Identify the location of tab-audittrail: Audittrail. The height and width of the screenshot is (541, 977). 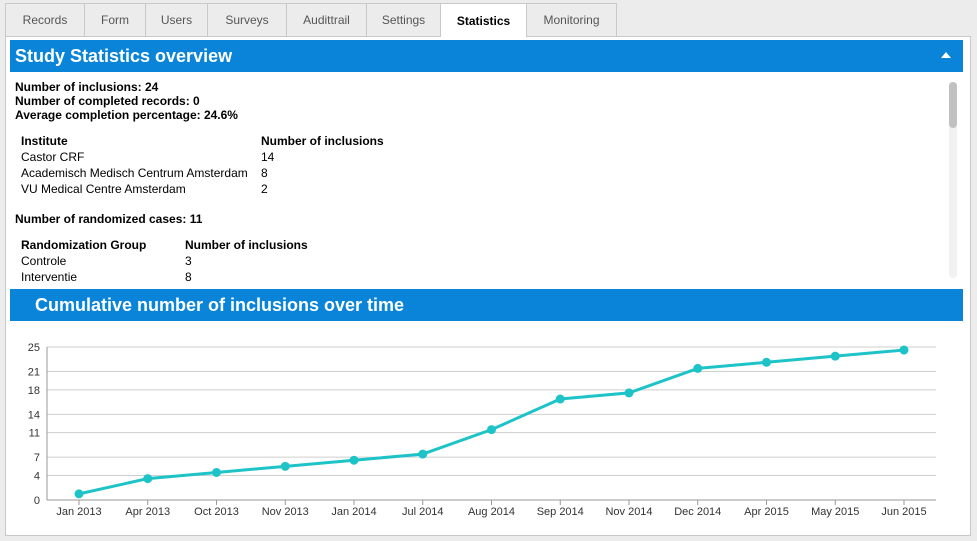
(326, 19).